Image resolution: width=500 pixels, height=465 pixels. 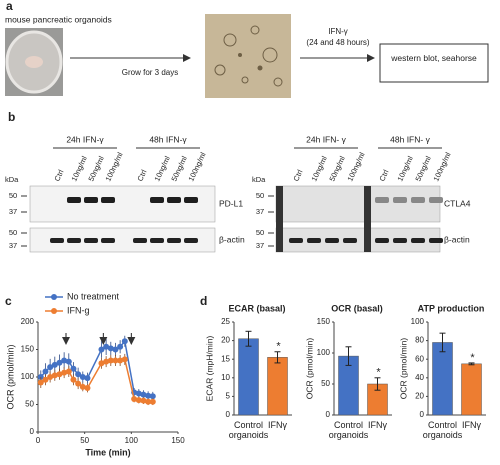 I want to click on y-tick-label: 40, so click(x=419, y=377).